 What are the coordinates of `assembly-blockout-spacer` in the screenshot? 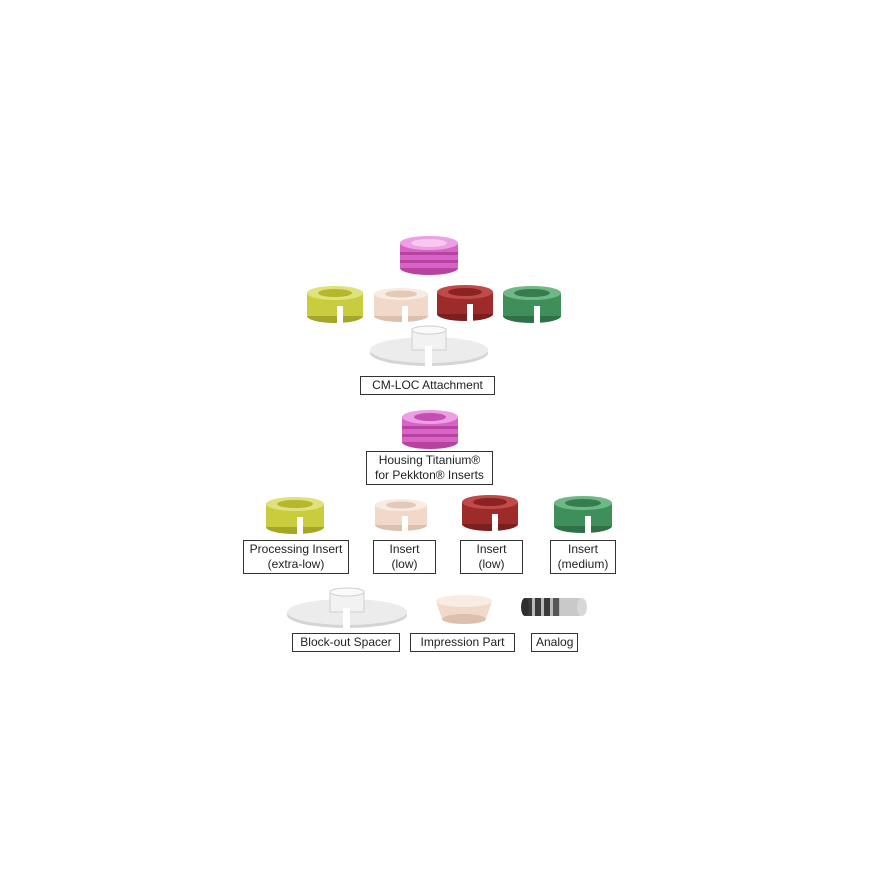 It's located at (429, 347).